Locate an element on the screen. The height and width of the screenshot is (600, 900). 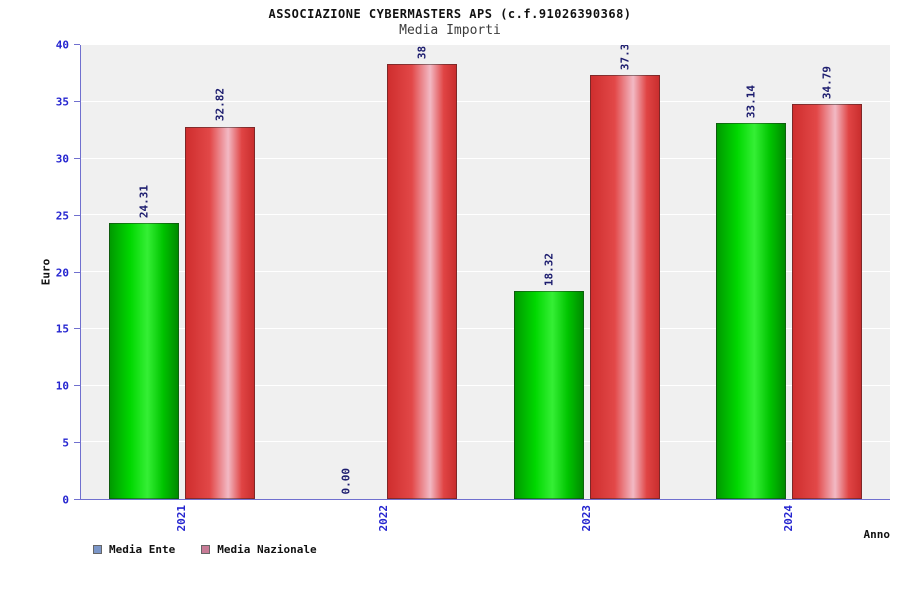
bar-media-ente-2021 is located at coordinates (144, 361).